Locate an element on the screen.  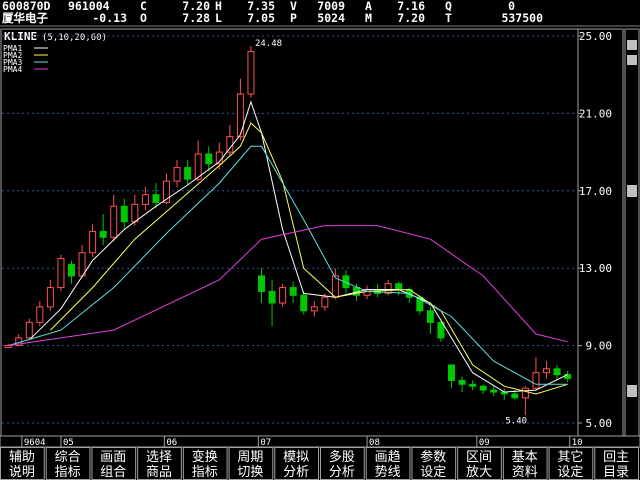
menu-button-label: 基本 is located at coordinates (525, 457).